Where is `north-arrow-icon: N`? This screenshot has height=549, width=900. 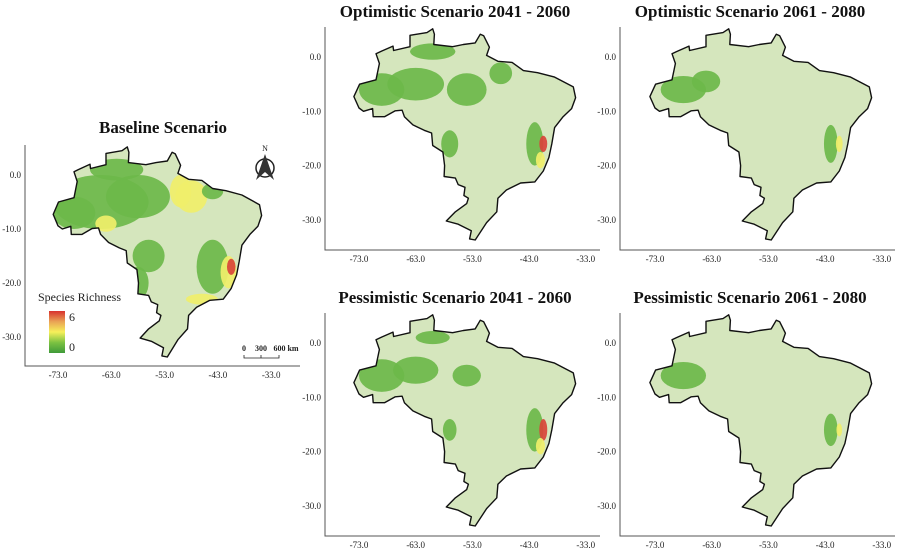
north-arrow-icon: N is located at coordinates (265, 162).